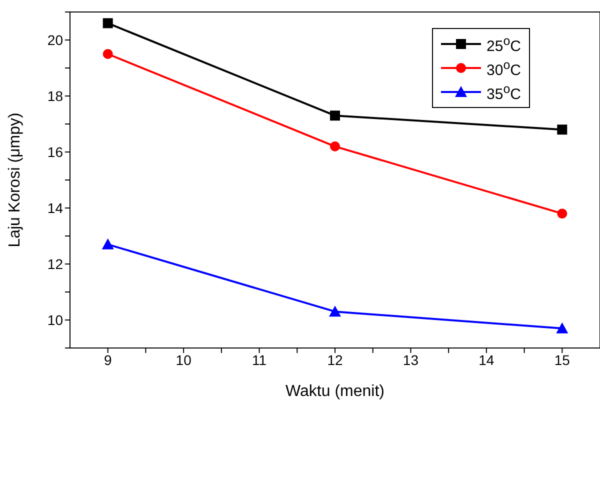 The image size is (600, 495). Describe the element at coordinates (55, 320) in the screenshot. I see `y-tick-label: 10` at that location.